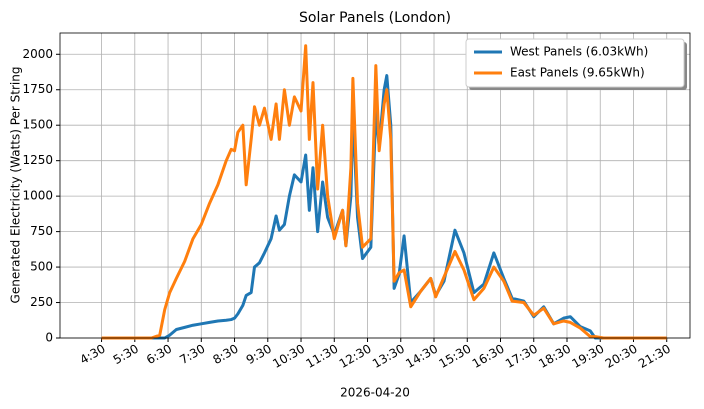 This screenshot has width=704, height=409. I want to click on x-tick-label: 6:30, so click(159, 355).